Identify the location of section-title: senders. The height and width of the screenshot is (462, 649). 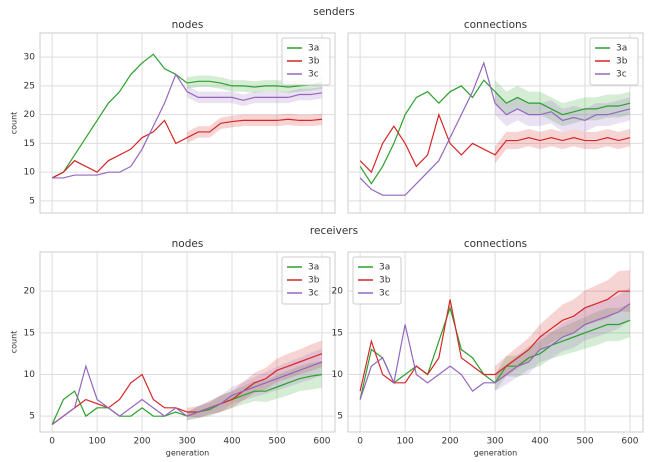
(334, 12).